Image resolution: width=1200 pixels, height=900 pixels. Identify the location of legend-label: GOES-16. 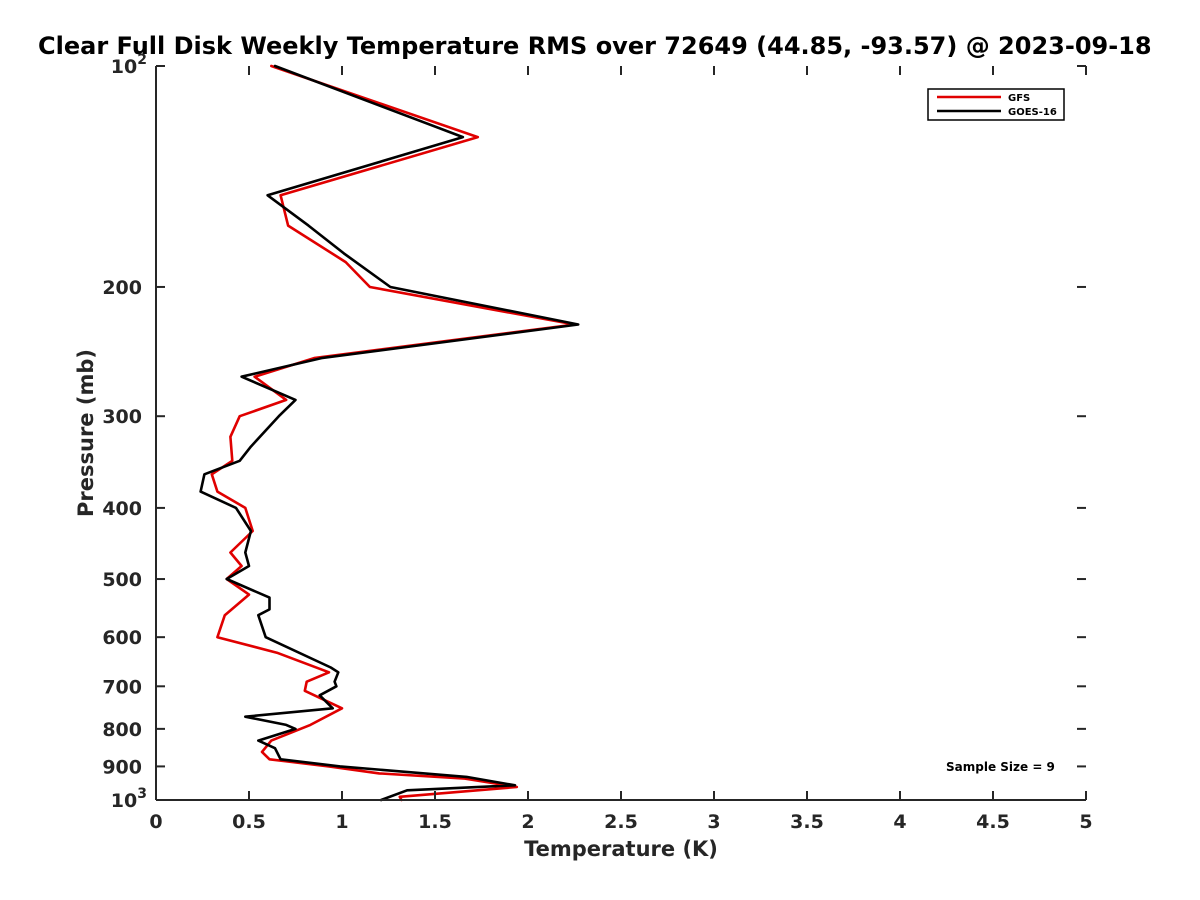
(1032, 112).